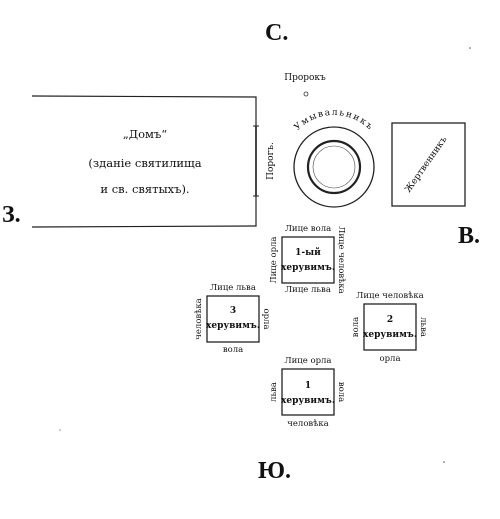 This screenshot has width=500, height=519. Describe the element at coordinates (308, 229) in the screenshot. I see `cherub-1-face-top: Лице вола` at that location.